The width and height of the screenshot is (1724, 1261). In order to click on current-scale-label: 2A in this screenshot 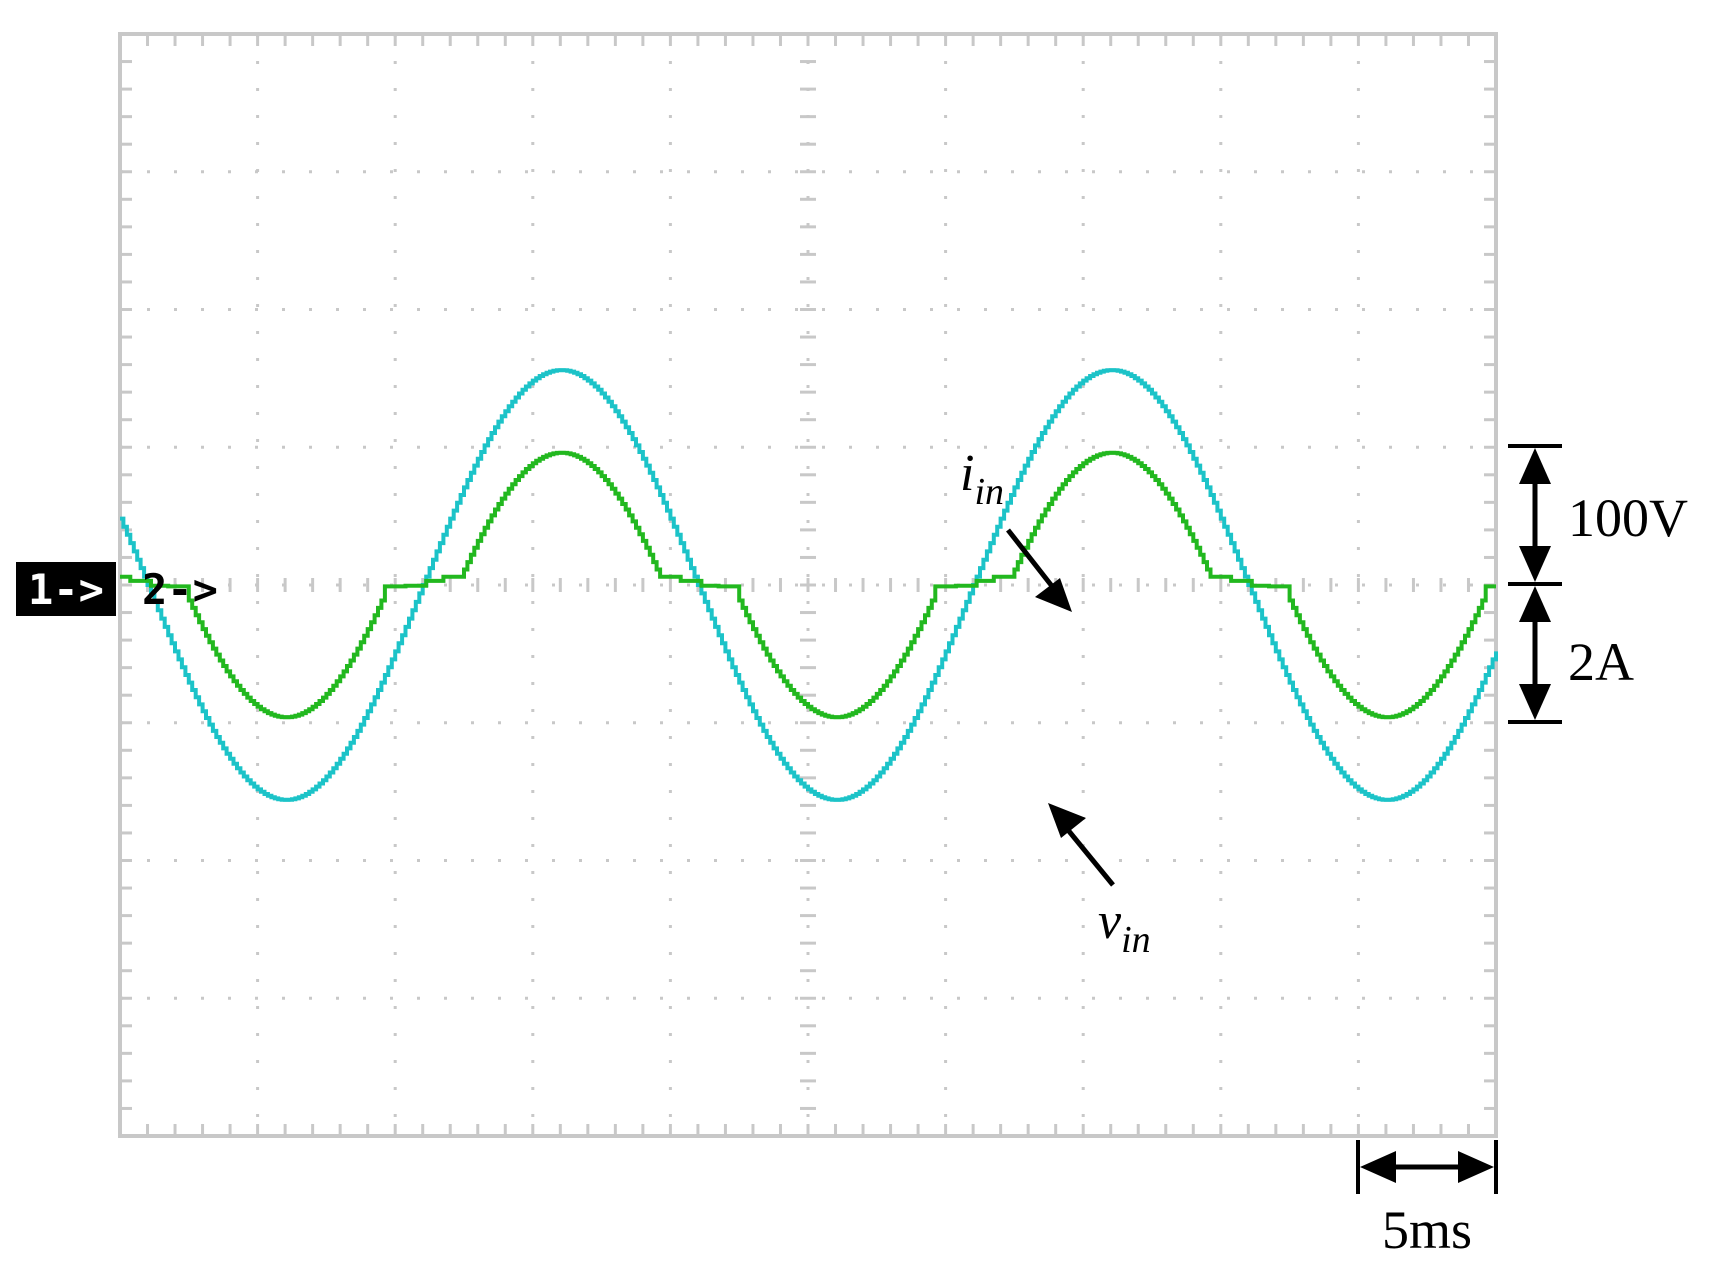, I will do `click(1601, 662)`.